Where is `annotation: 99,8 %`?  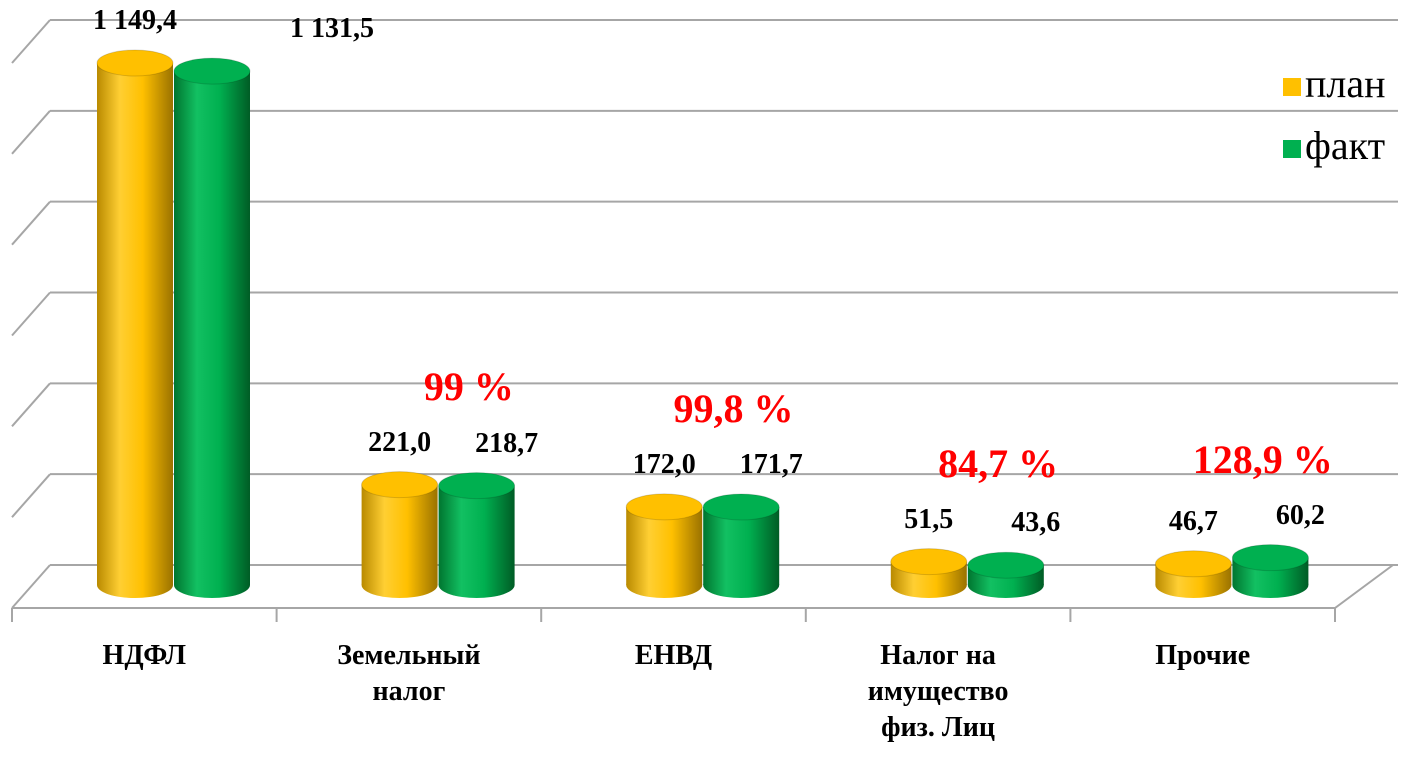 annotation: 99,8 % is located at coordinates (733, 408).